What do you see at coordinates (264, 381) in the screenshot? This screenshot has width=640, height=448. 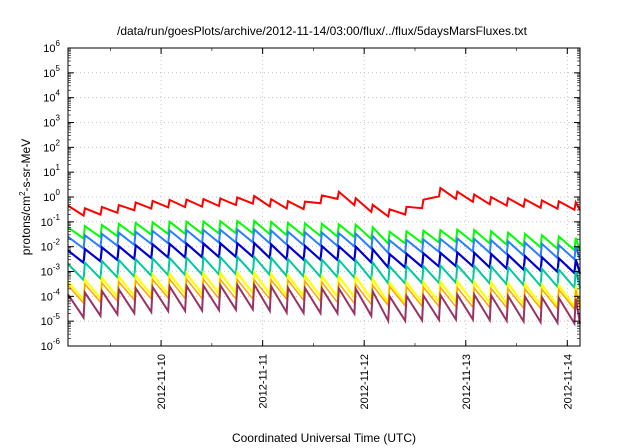 I see `x-tick-label: 2012-11-11` at bounding box center [264, 381].